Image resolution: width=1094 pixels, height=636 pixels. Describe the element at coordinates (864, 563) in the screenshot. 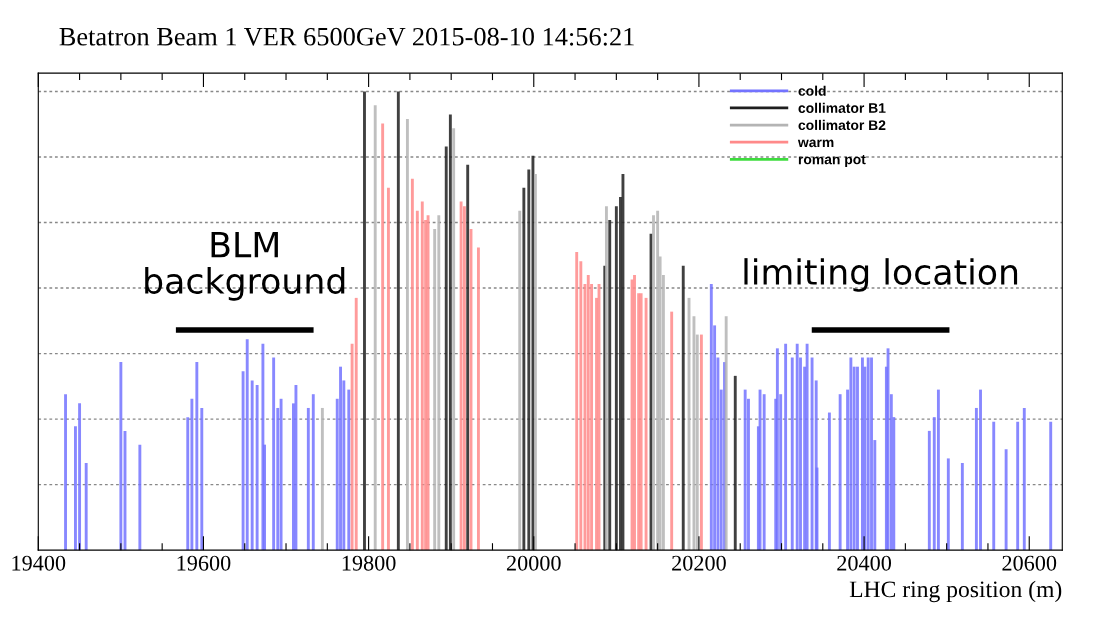

I see `x-tick-label: 20400` at that location.